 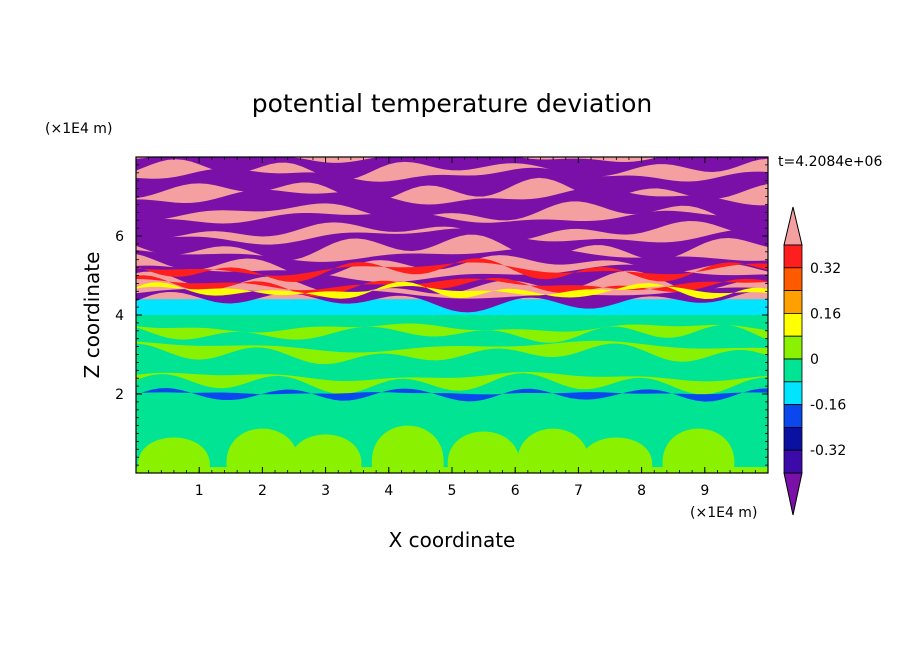 What do you see at coordinates (452, 491) in the screenshot?
I see `x-tick-label: 5` at bounding box center [452, 491].